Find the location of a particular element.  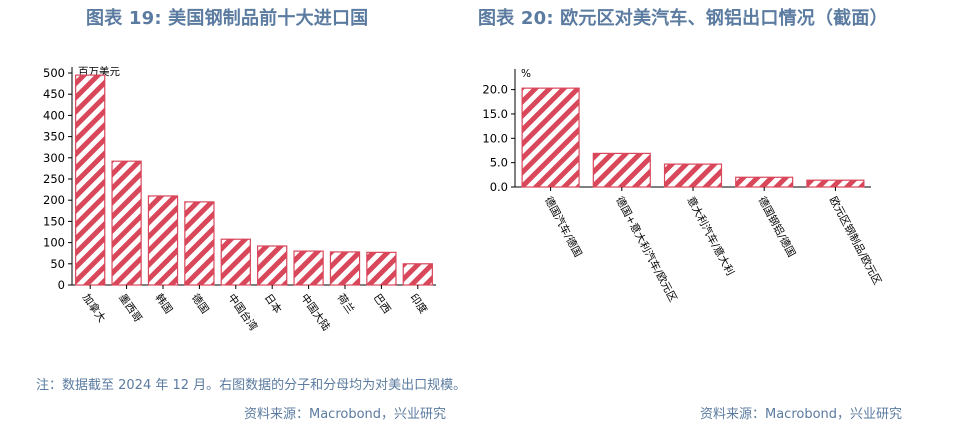

unit-label: % is located at coordinates (526, 74).